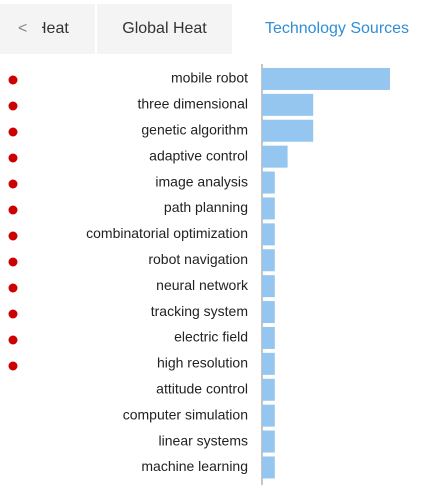 The width and height of the screenshot is (437, 485). I want to click on category-label: mobile robot, so click(209, 78).